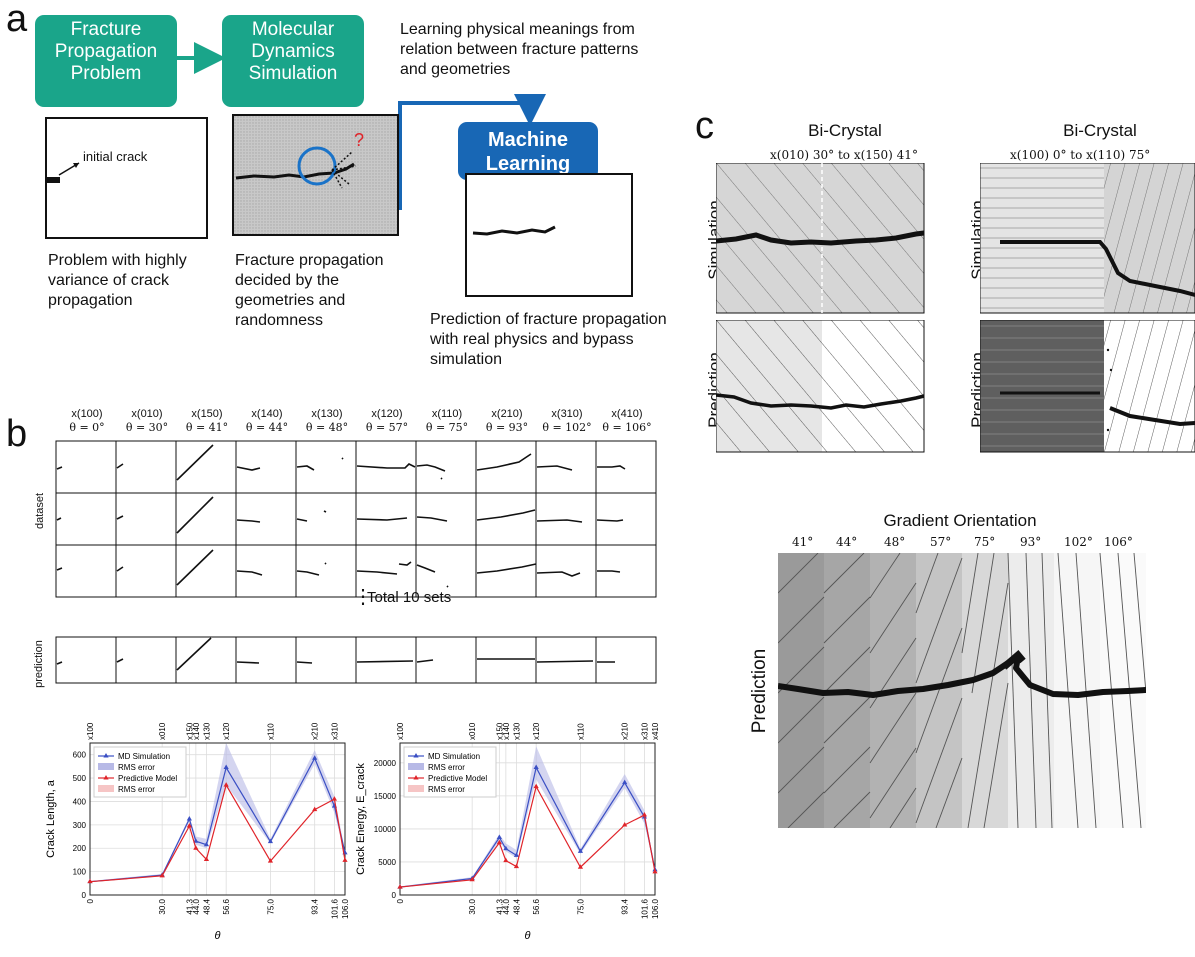  I want to click on col-plane: x(150), so click(207, 414).